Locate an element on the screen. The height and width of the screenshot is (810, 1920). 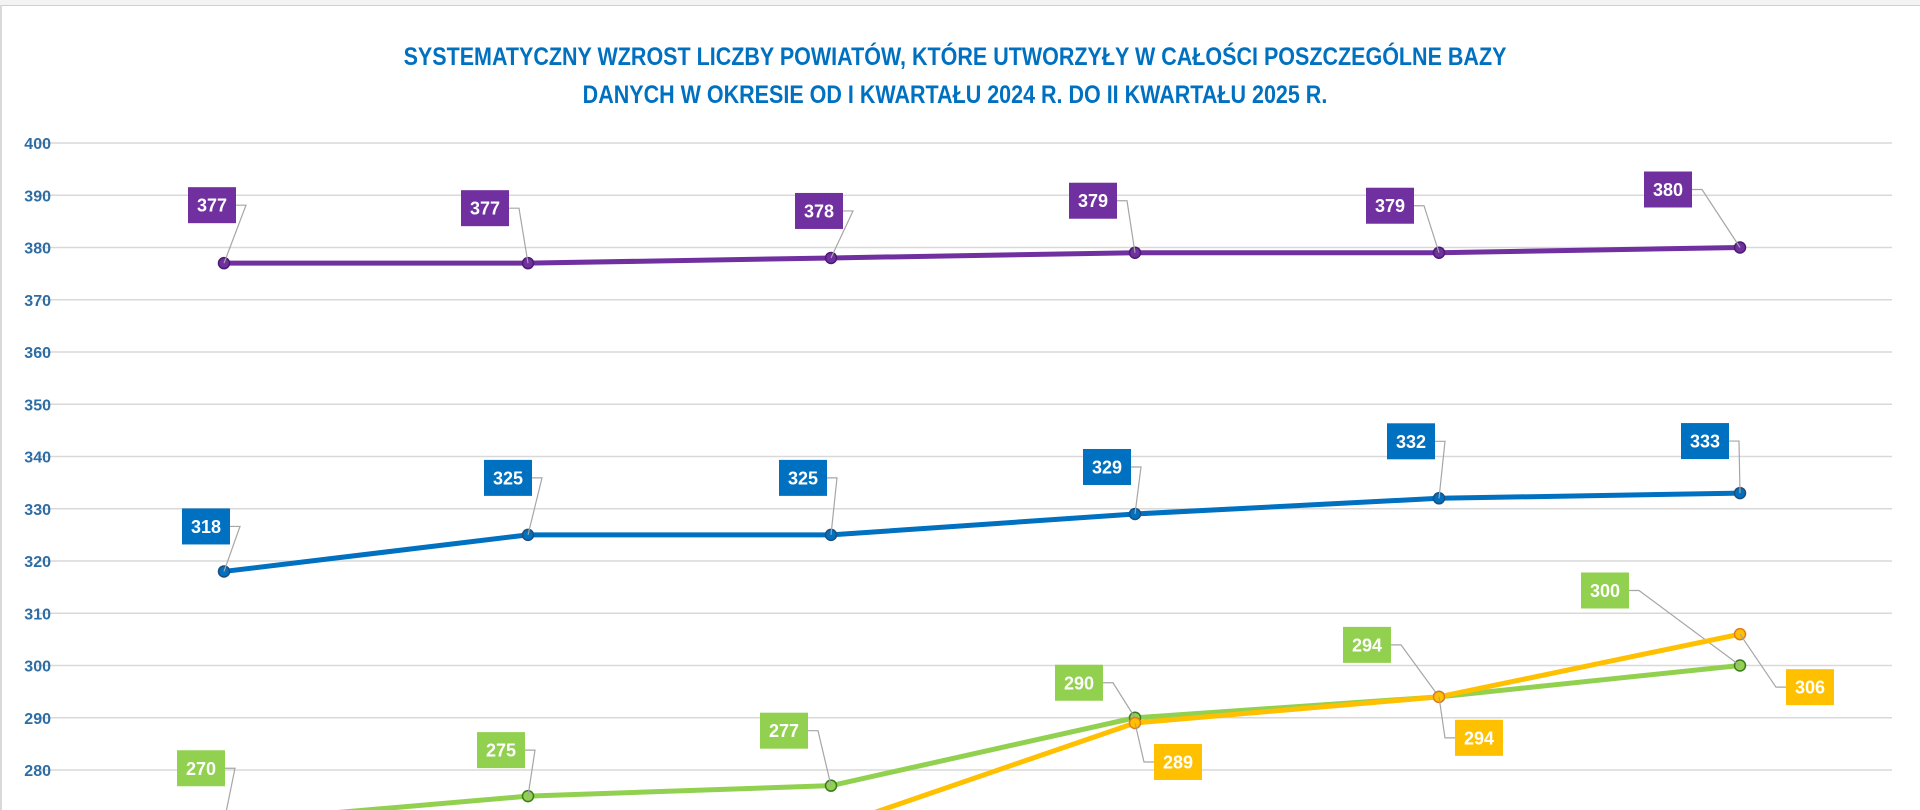
data-label: 270 is located at coordinates (201, 769).